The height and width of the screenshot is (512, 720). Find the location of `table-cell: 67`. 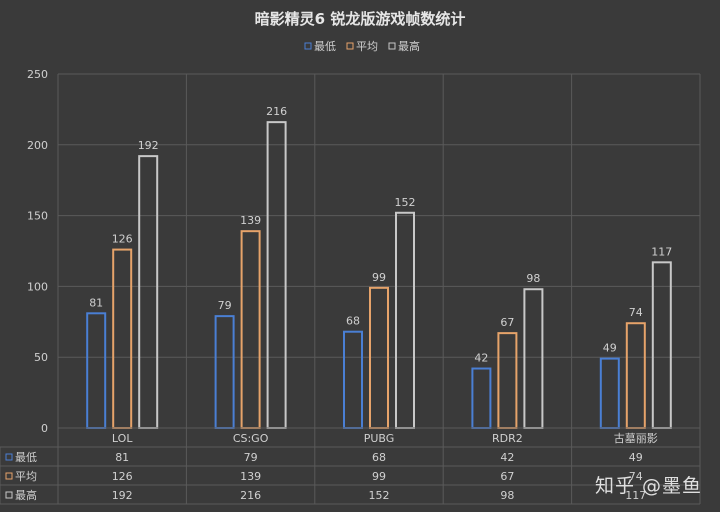

table-cell: 67 is located at coordinates (507, 476).